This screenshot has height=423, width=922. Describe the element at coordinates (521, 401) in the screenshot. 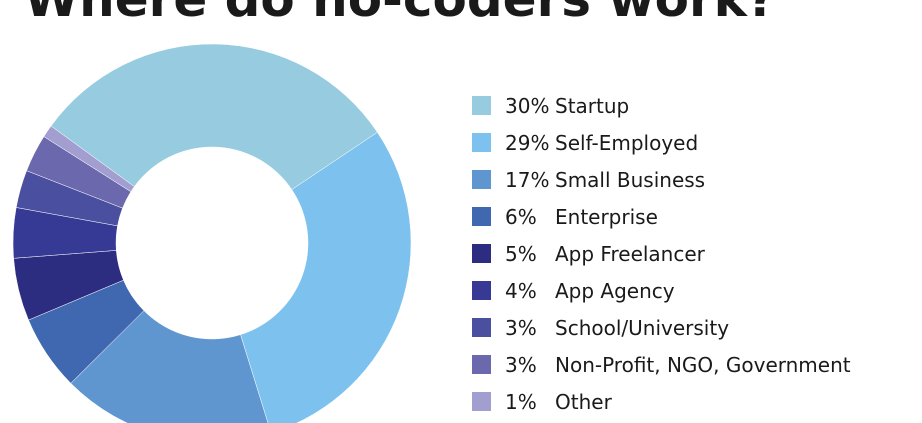

I see `legend-percent: 1%` at that location.